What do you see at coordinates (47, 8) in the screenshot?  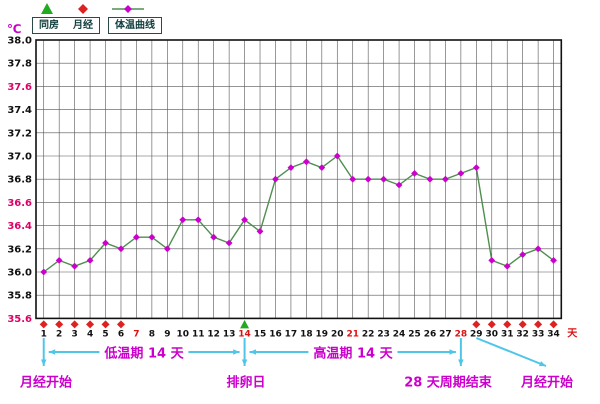 I see `intercourse-icon` at bounding box center [47, 8].